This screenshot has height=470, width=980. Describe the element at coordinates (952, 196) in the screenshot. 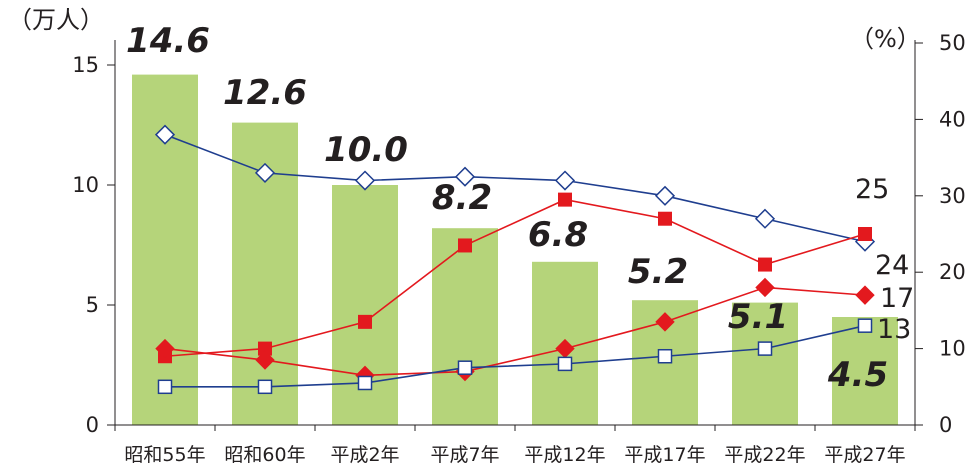

I see `right-tick-label: 30` at that location.